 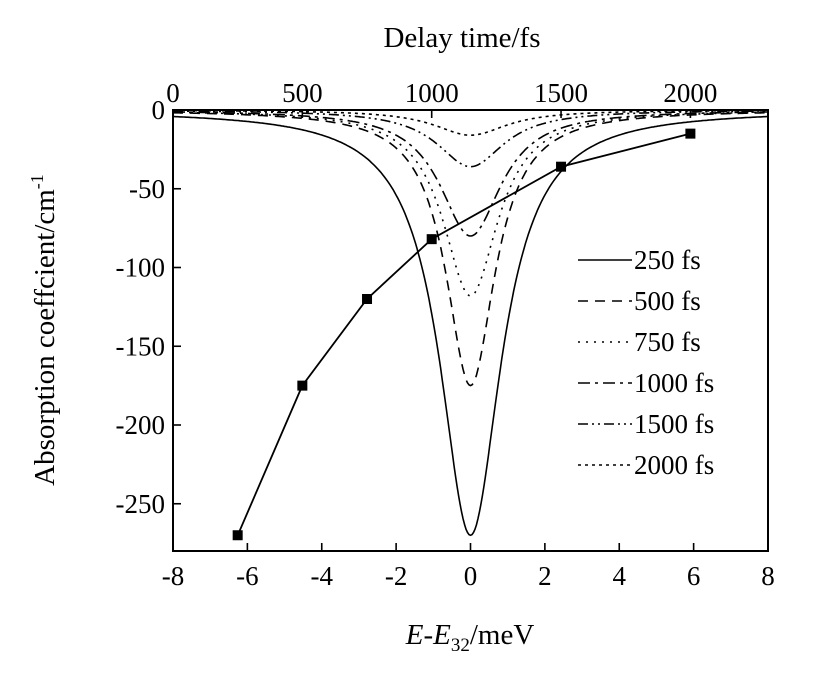 I want to click on peak-marker-1500fs, so click(x=561, y=166).